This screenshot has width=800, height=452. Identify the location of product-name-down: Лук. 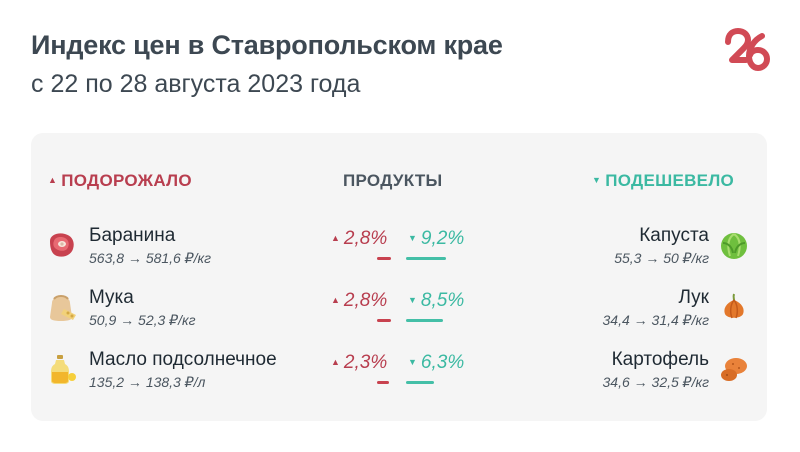
(694, 297).